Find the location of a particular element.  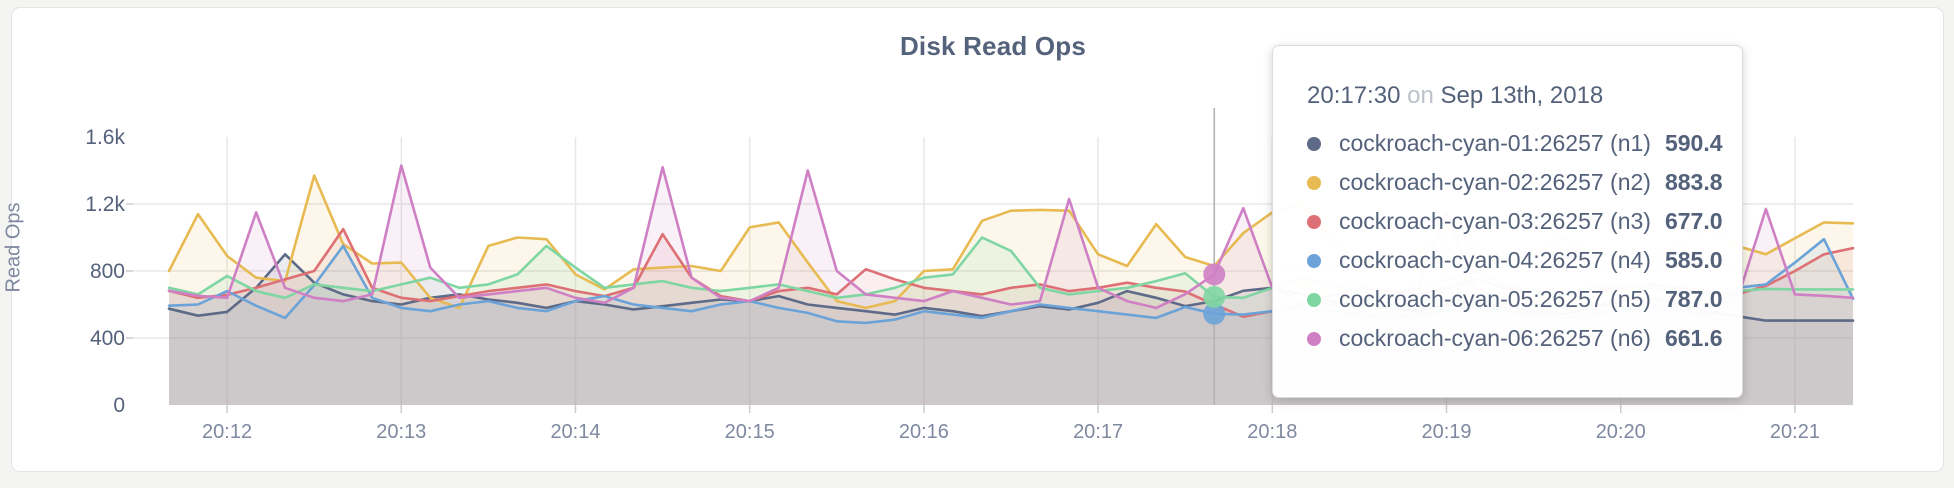

tooltip-date: Sep 13th, 2018 is located at coordinates (1522, 95).